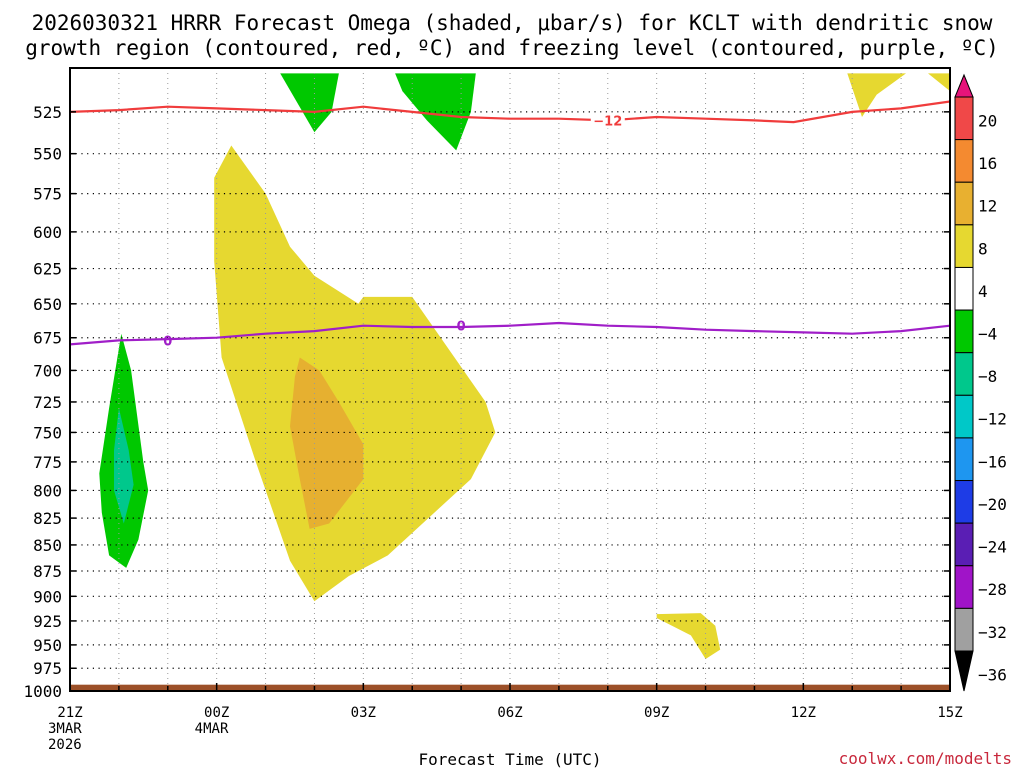 The width and height of the screenshot is (1024, 768). Describe the element at coordinates (216, 713) in the screenshot. I see `x-tick-label-1-0: 00Z` at that location.